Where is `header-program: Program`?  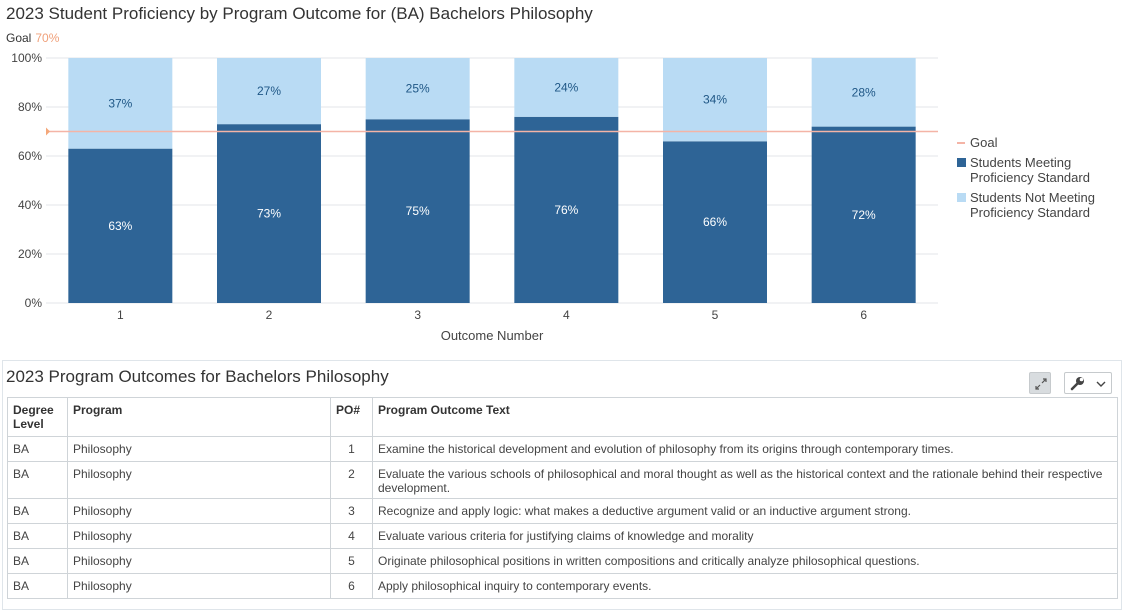 header-program: Program is located at coordinates (199, 417).